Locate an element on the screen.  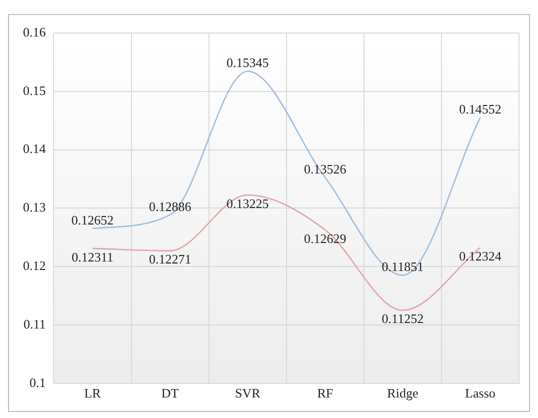
x-tick-label: Lasso is located at coordinates (480, 393).